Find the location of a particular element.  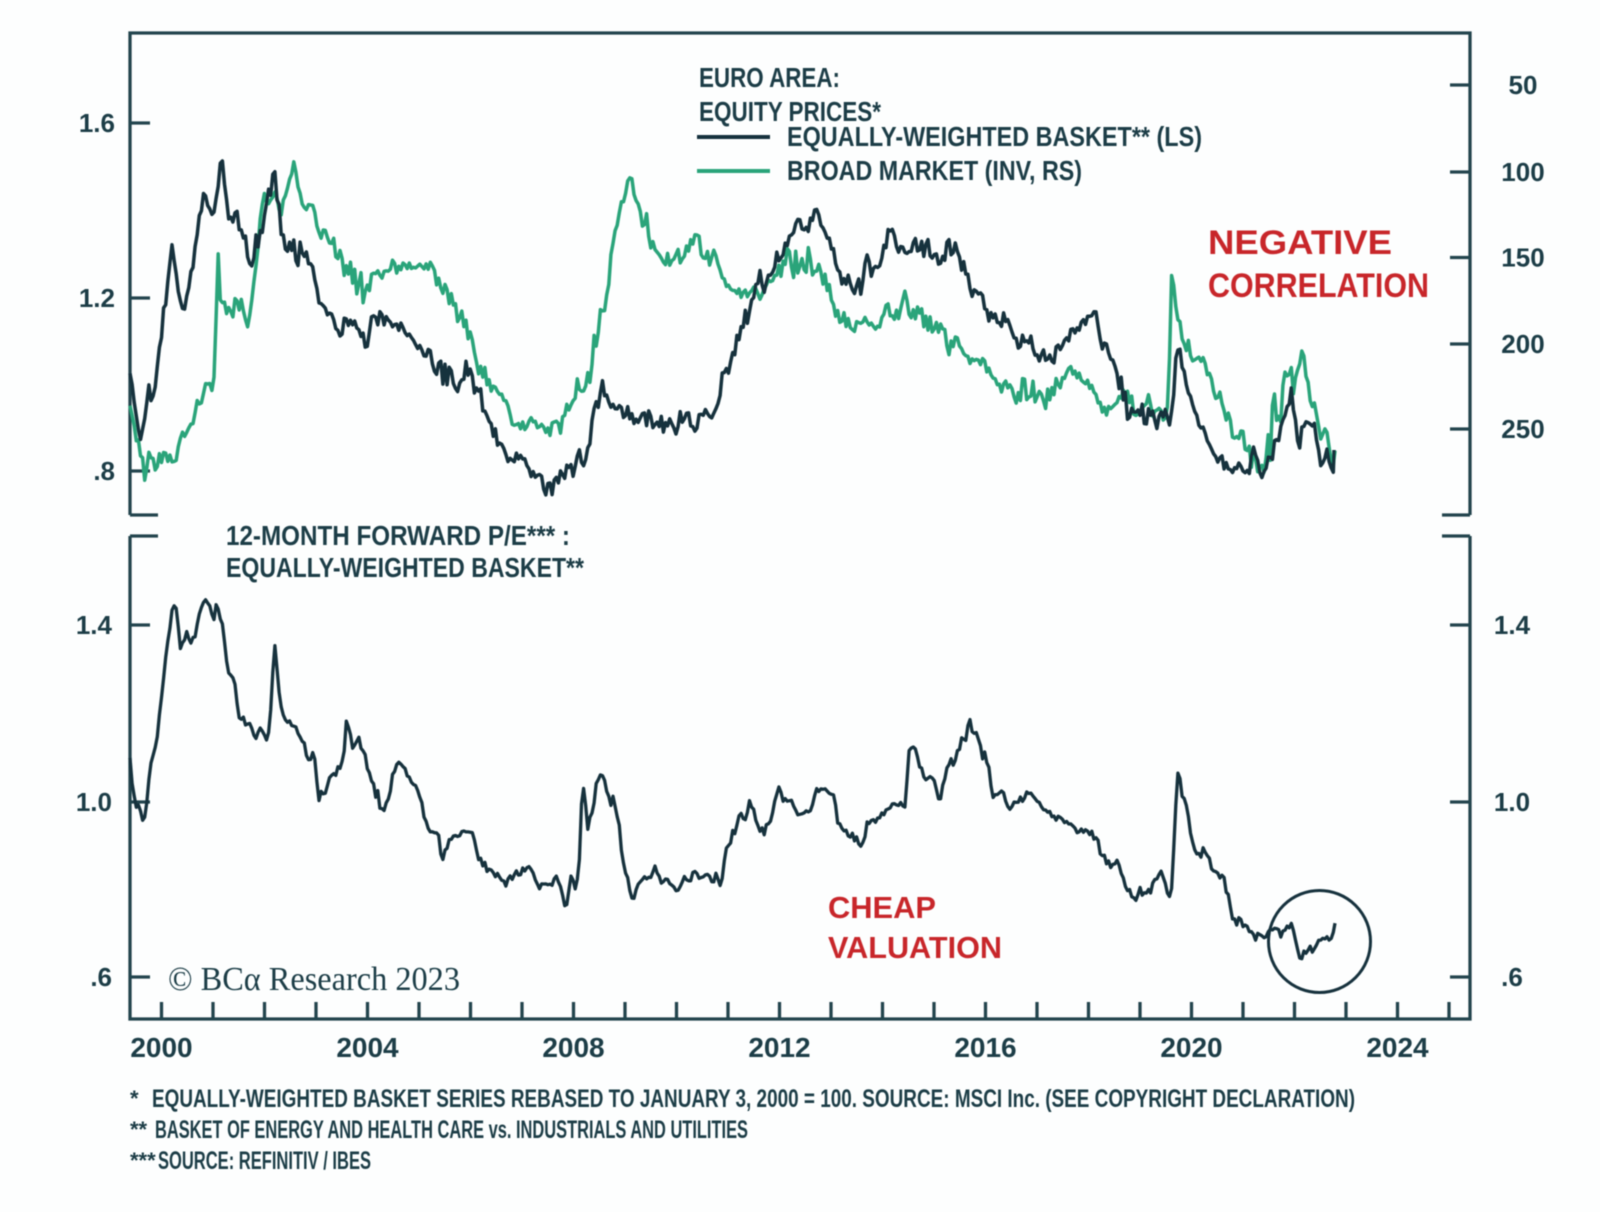

svg-text: 2000 is located at coordinates (161, 1047).